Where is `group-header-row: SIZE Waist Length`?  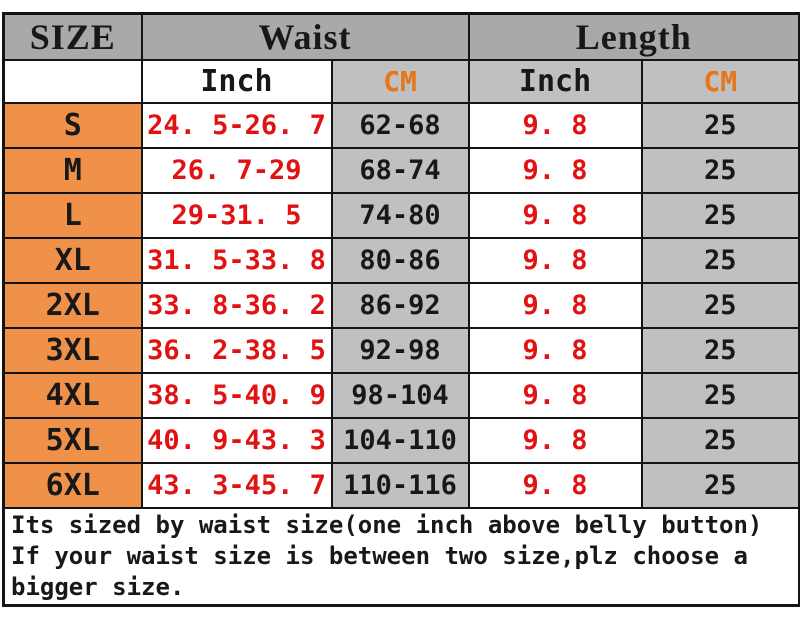
group-header-row: SIZE Waist Length is located at coordinates (401, 36).